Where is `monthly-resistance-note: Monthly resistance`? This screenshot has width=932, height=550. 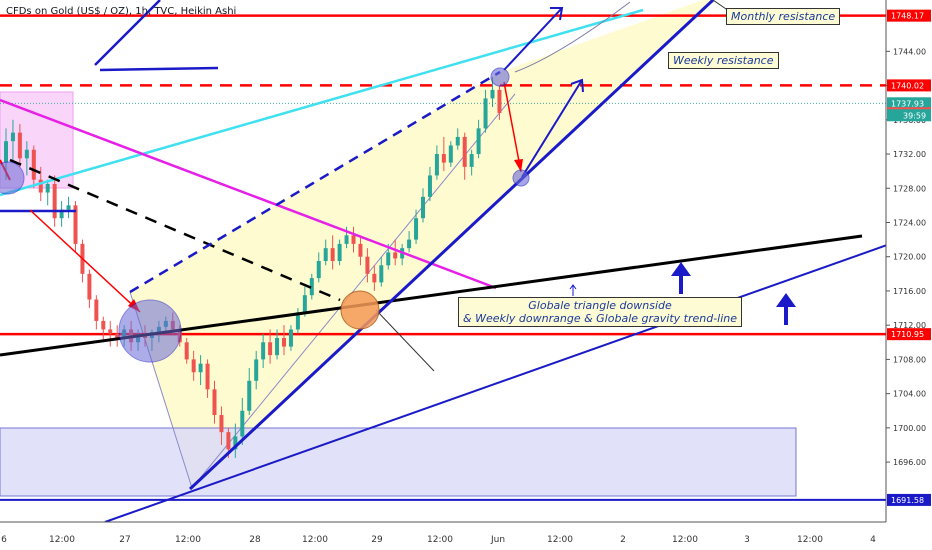
monthly-resistance-note: Monthly resistance is located at coordinates (783, 16).